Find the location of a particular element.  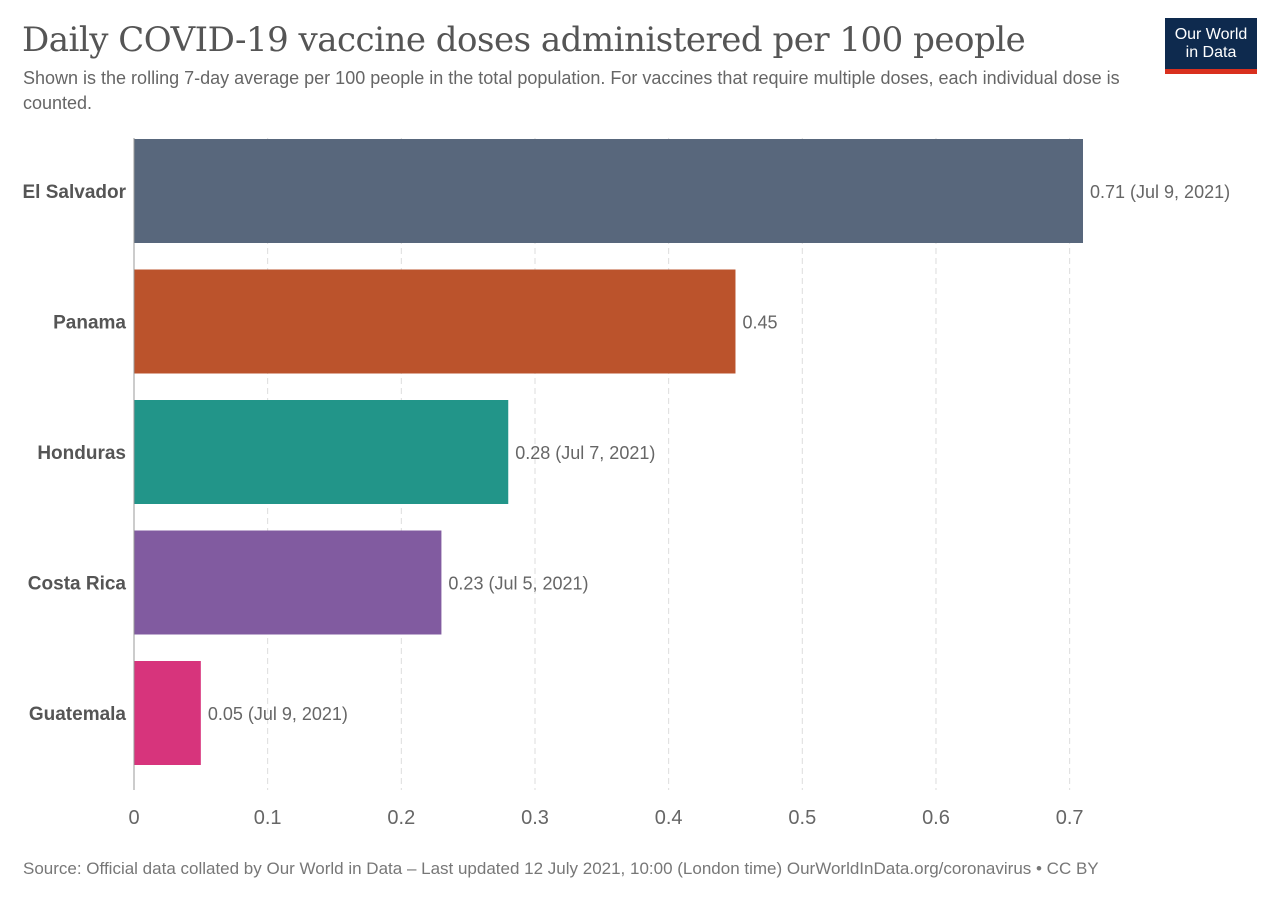

owid-logo: Our World in Data is located at coordinates (1211, 46).